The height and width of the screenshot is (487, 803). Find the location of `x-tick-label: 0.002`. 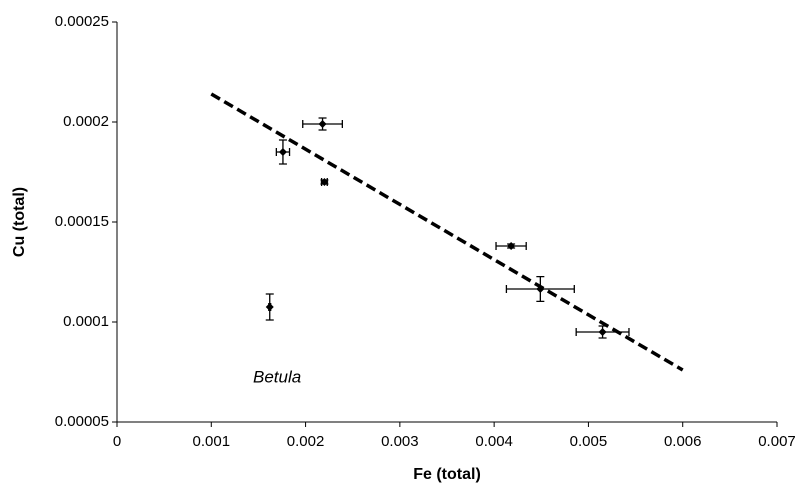

x-tick-label: 0.002 is located at coordinates (306, 441).